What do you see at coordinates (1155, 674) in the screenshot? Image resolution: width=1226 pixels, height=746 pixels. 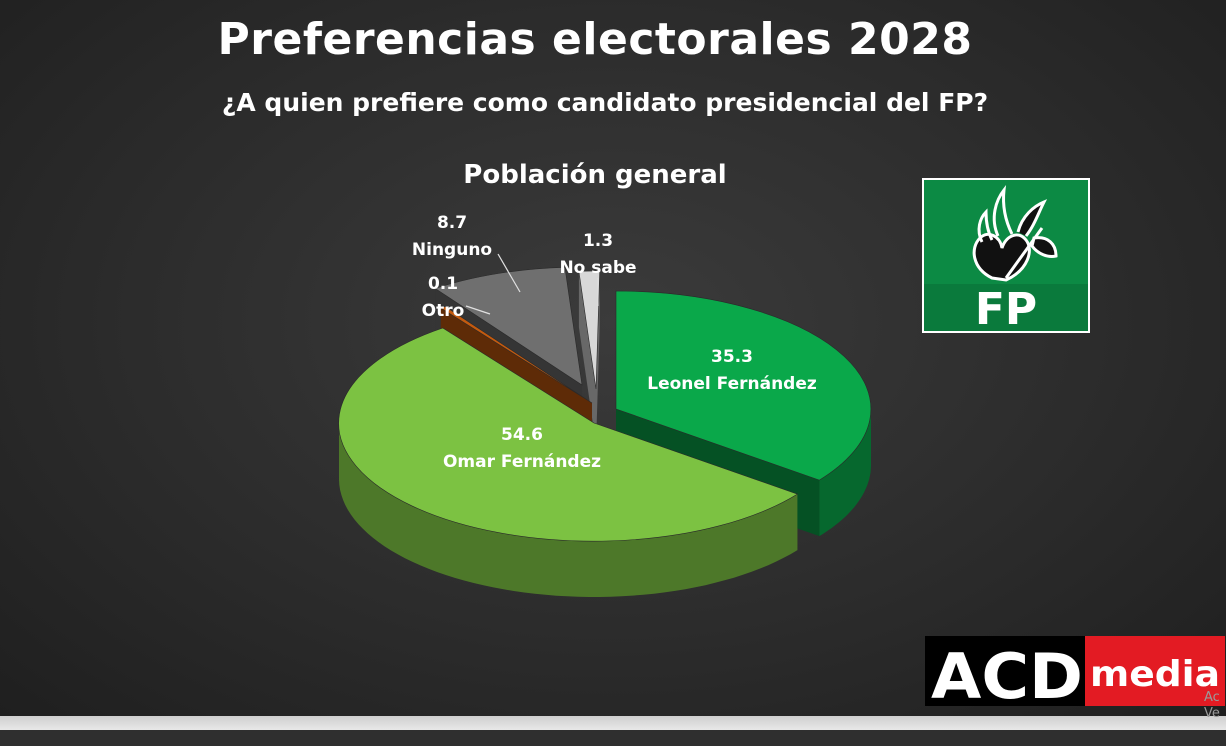 I see `media-logo-text: media` at bounding box center [1155, 674].